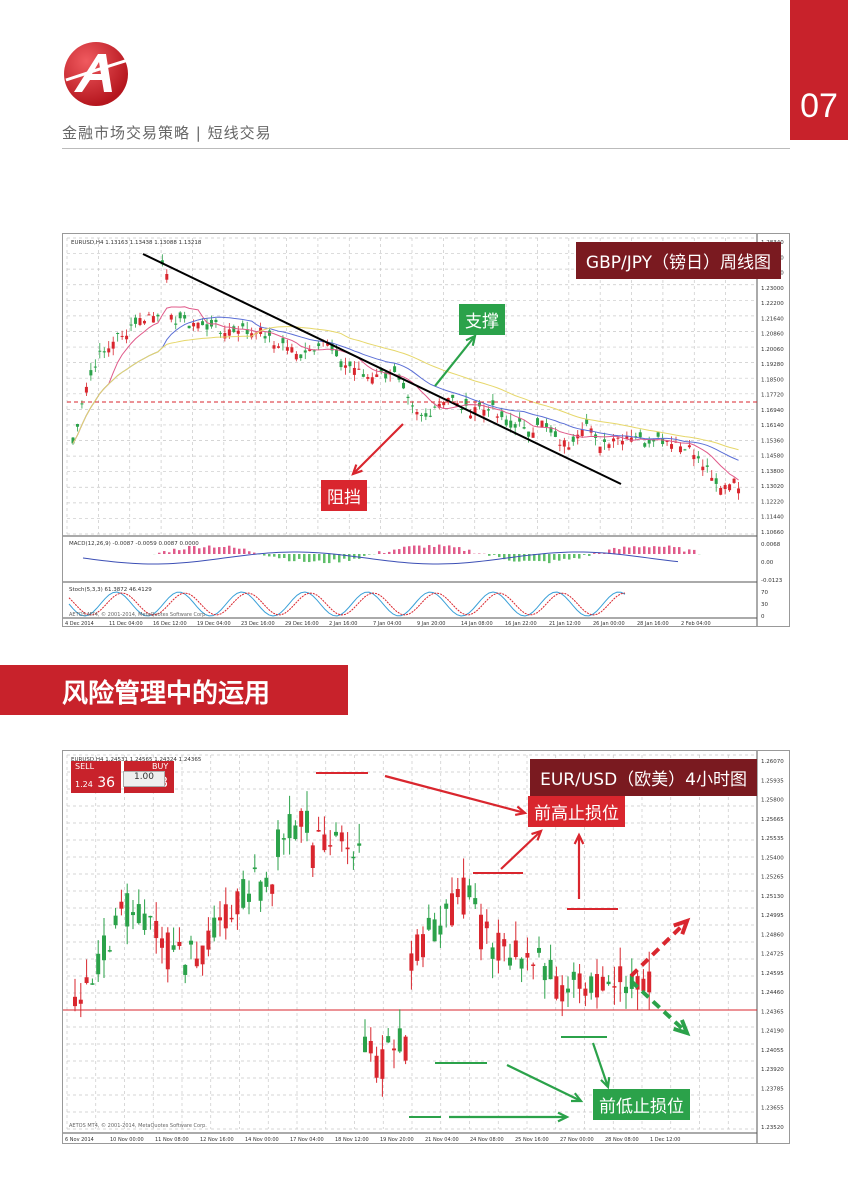  What do you see at coordinates (622, 1140) in the screenshot?
I see `time-tick-label: 28 Nov 08:00` at bounding box center [622, 1140].